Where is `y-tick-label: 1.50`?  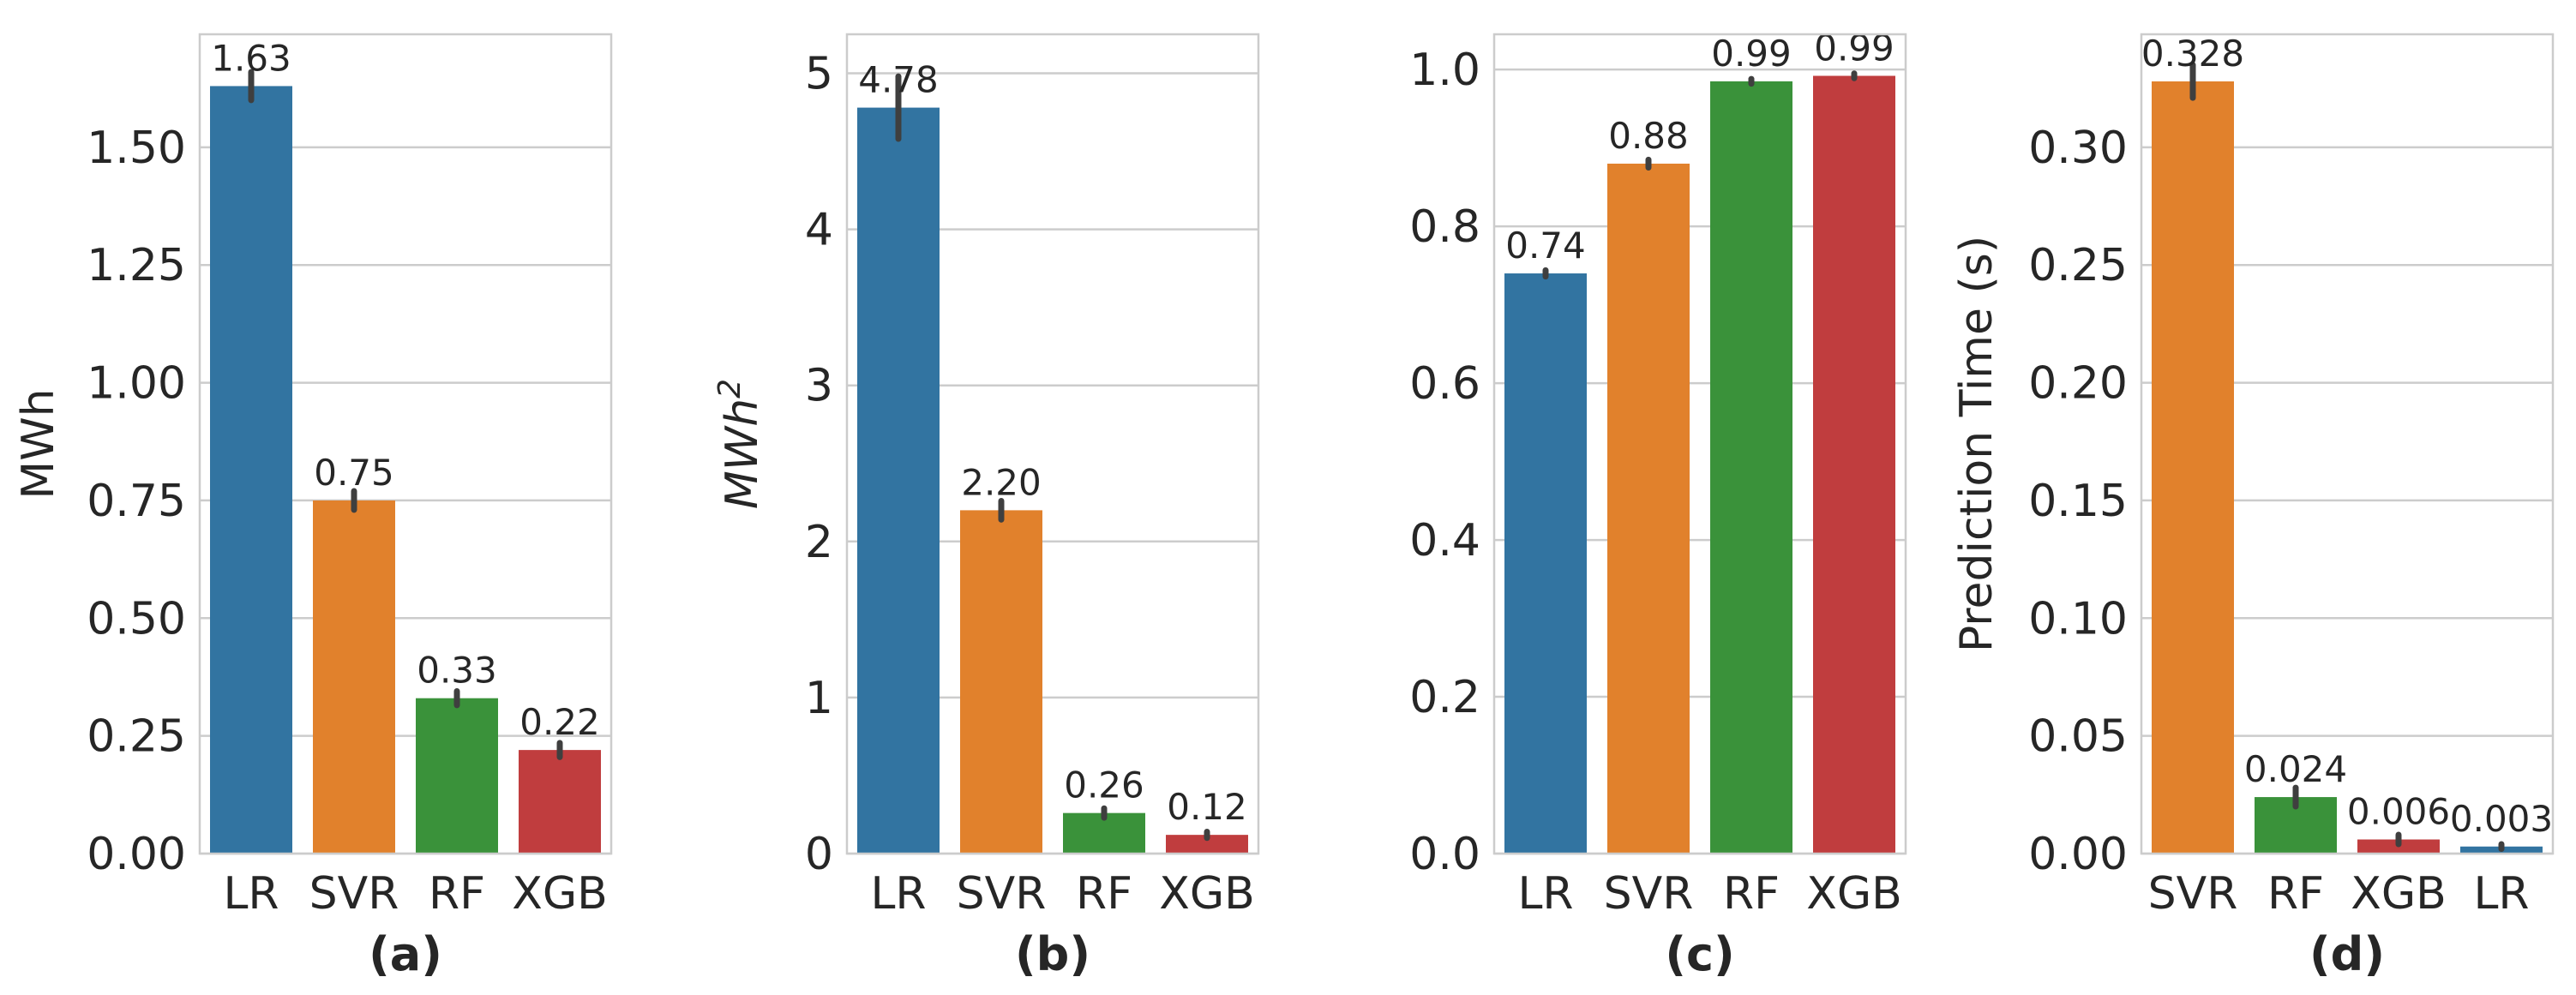
y-tick-label: 1.50 is located at coordinates (136, 148).